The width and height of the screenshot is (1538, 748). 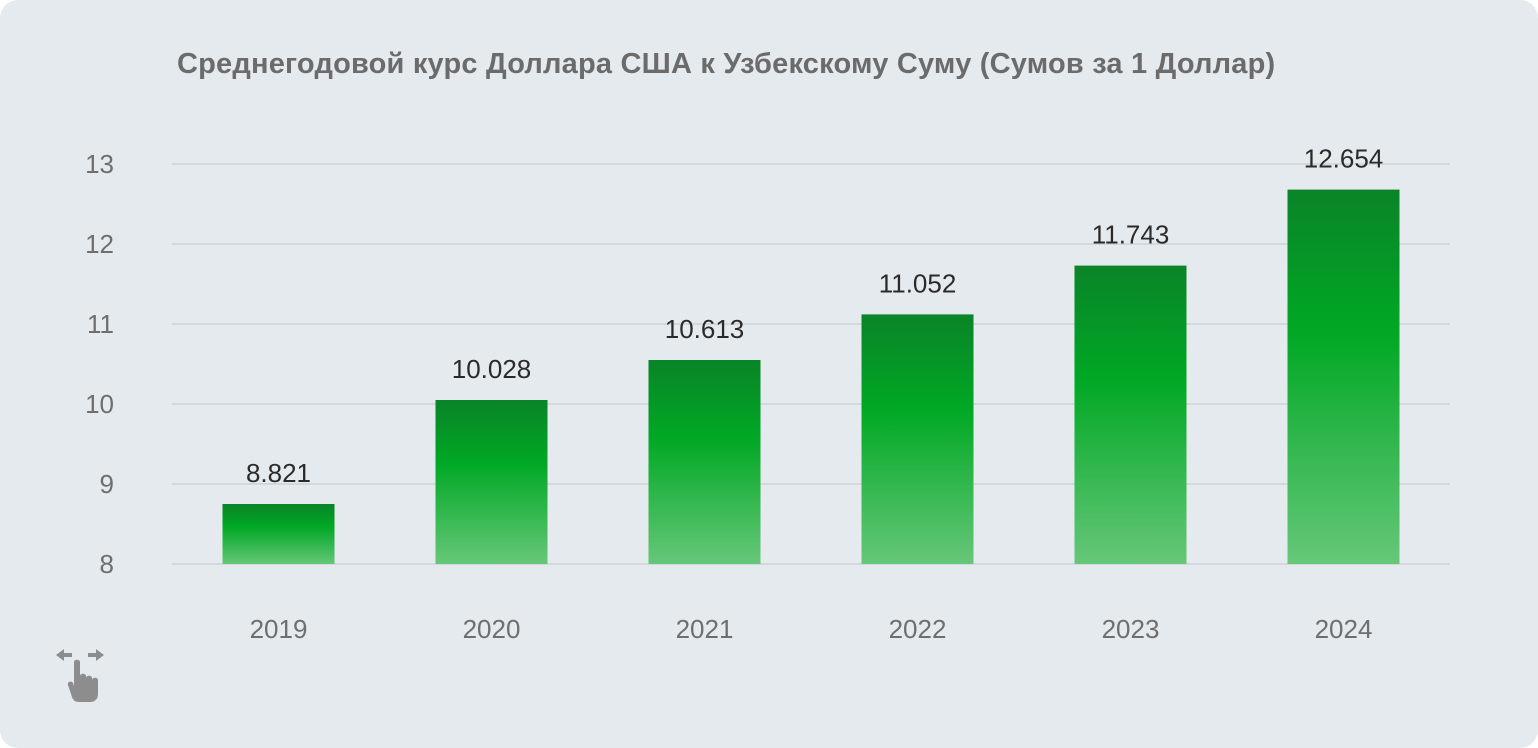 What do you see at coordinates (1130, 414) in the screenshot?
I see `bar-2023` at bounding box center [1130, 414].